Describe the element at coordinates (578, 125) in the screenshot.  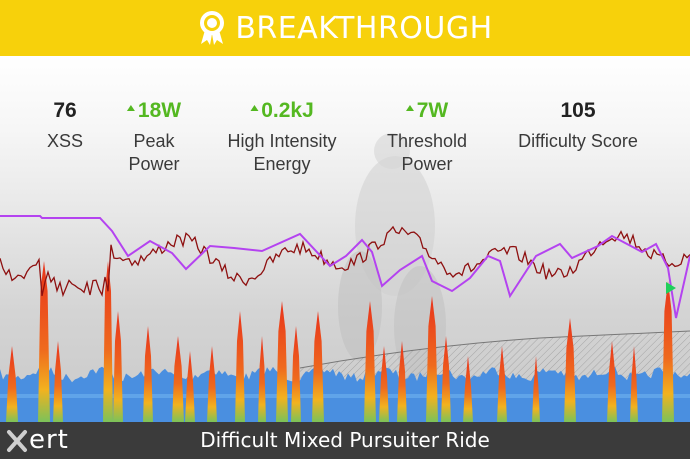
I see `metric-difficulty-score: 105 Difficulty Score` at that location.